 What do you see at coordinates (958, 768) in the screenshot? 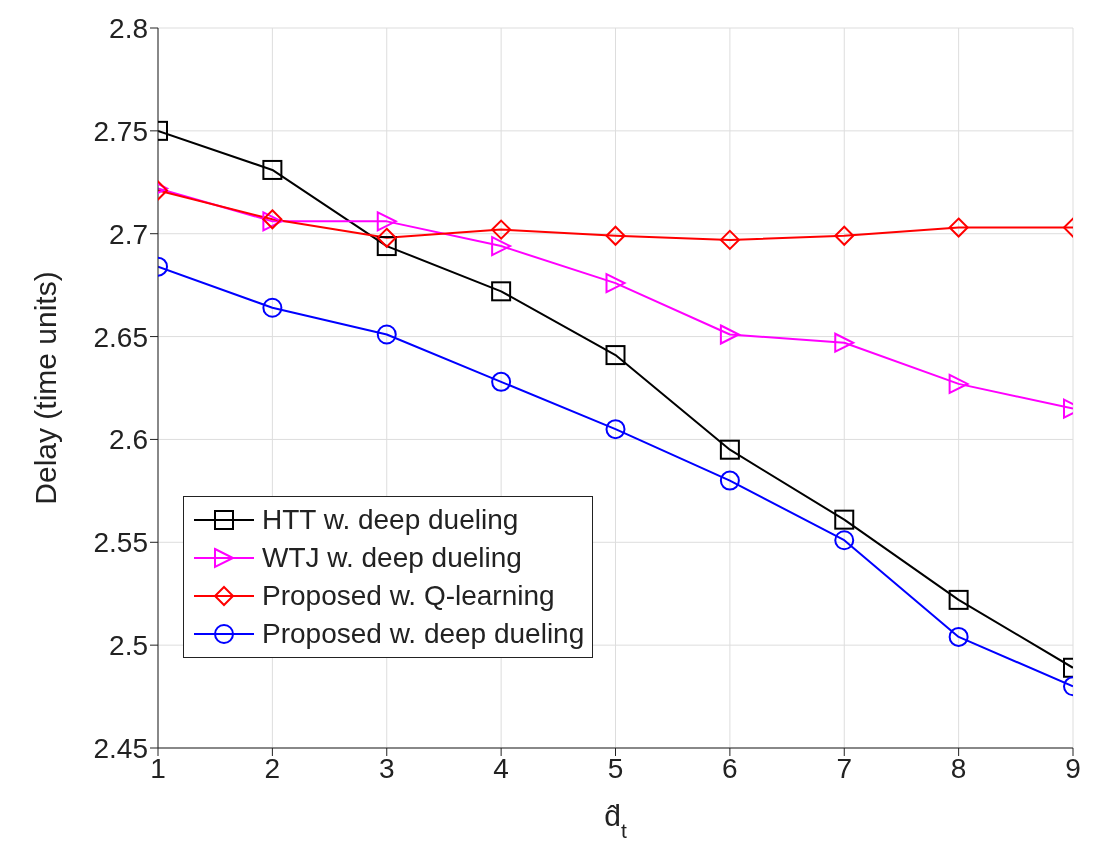
I see `x-tick-label: 8` at bounding box center [958, 768].